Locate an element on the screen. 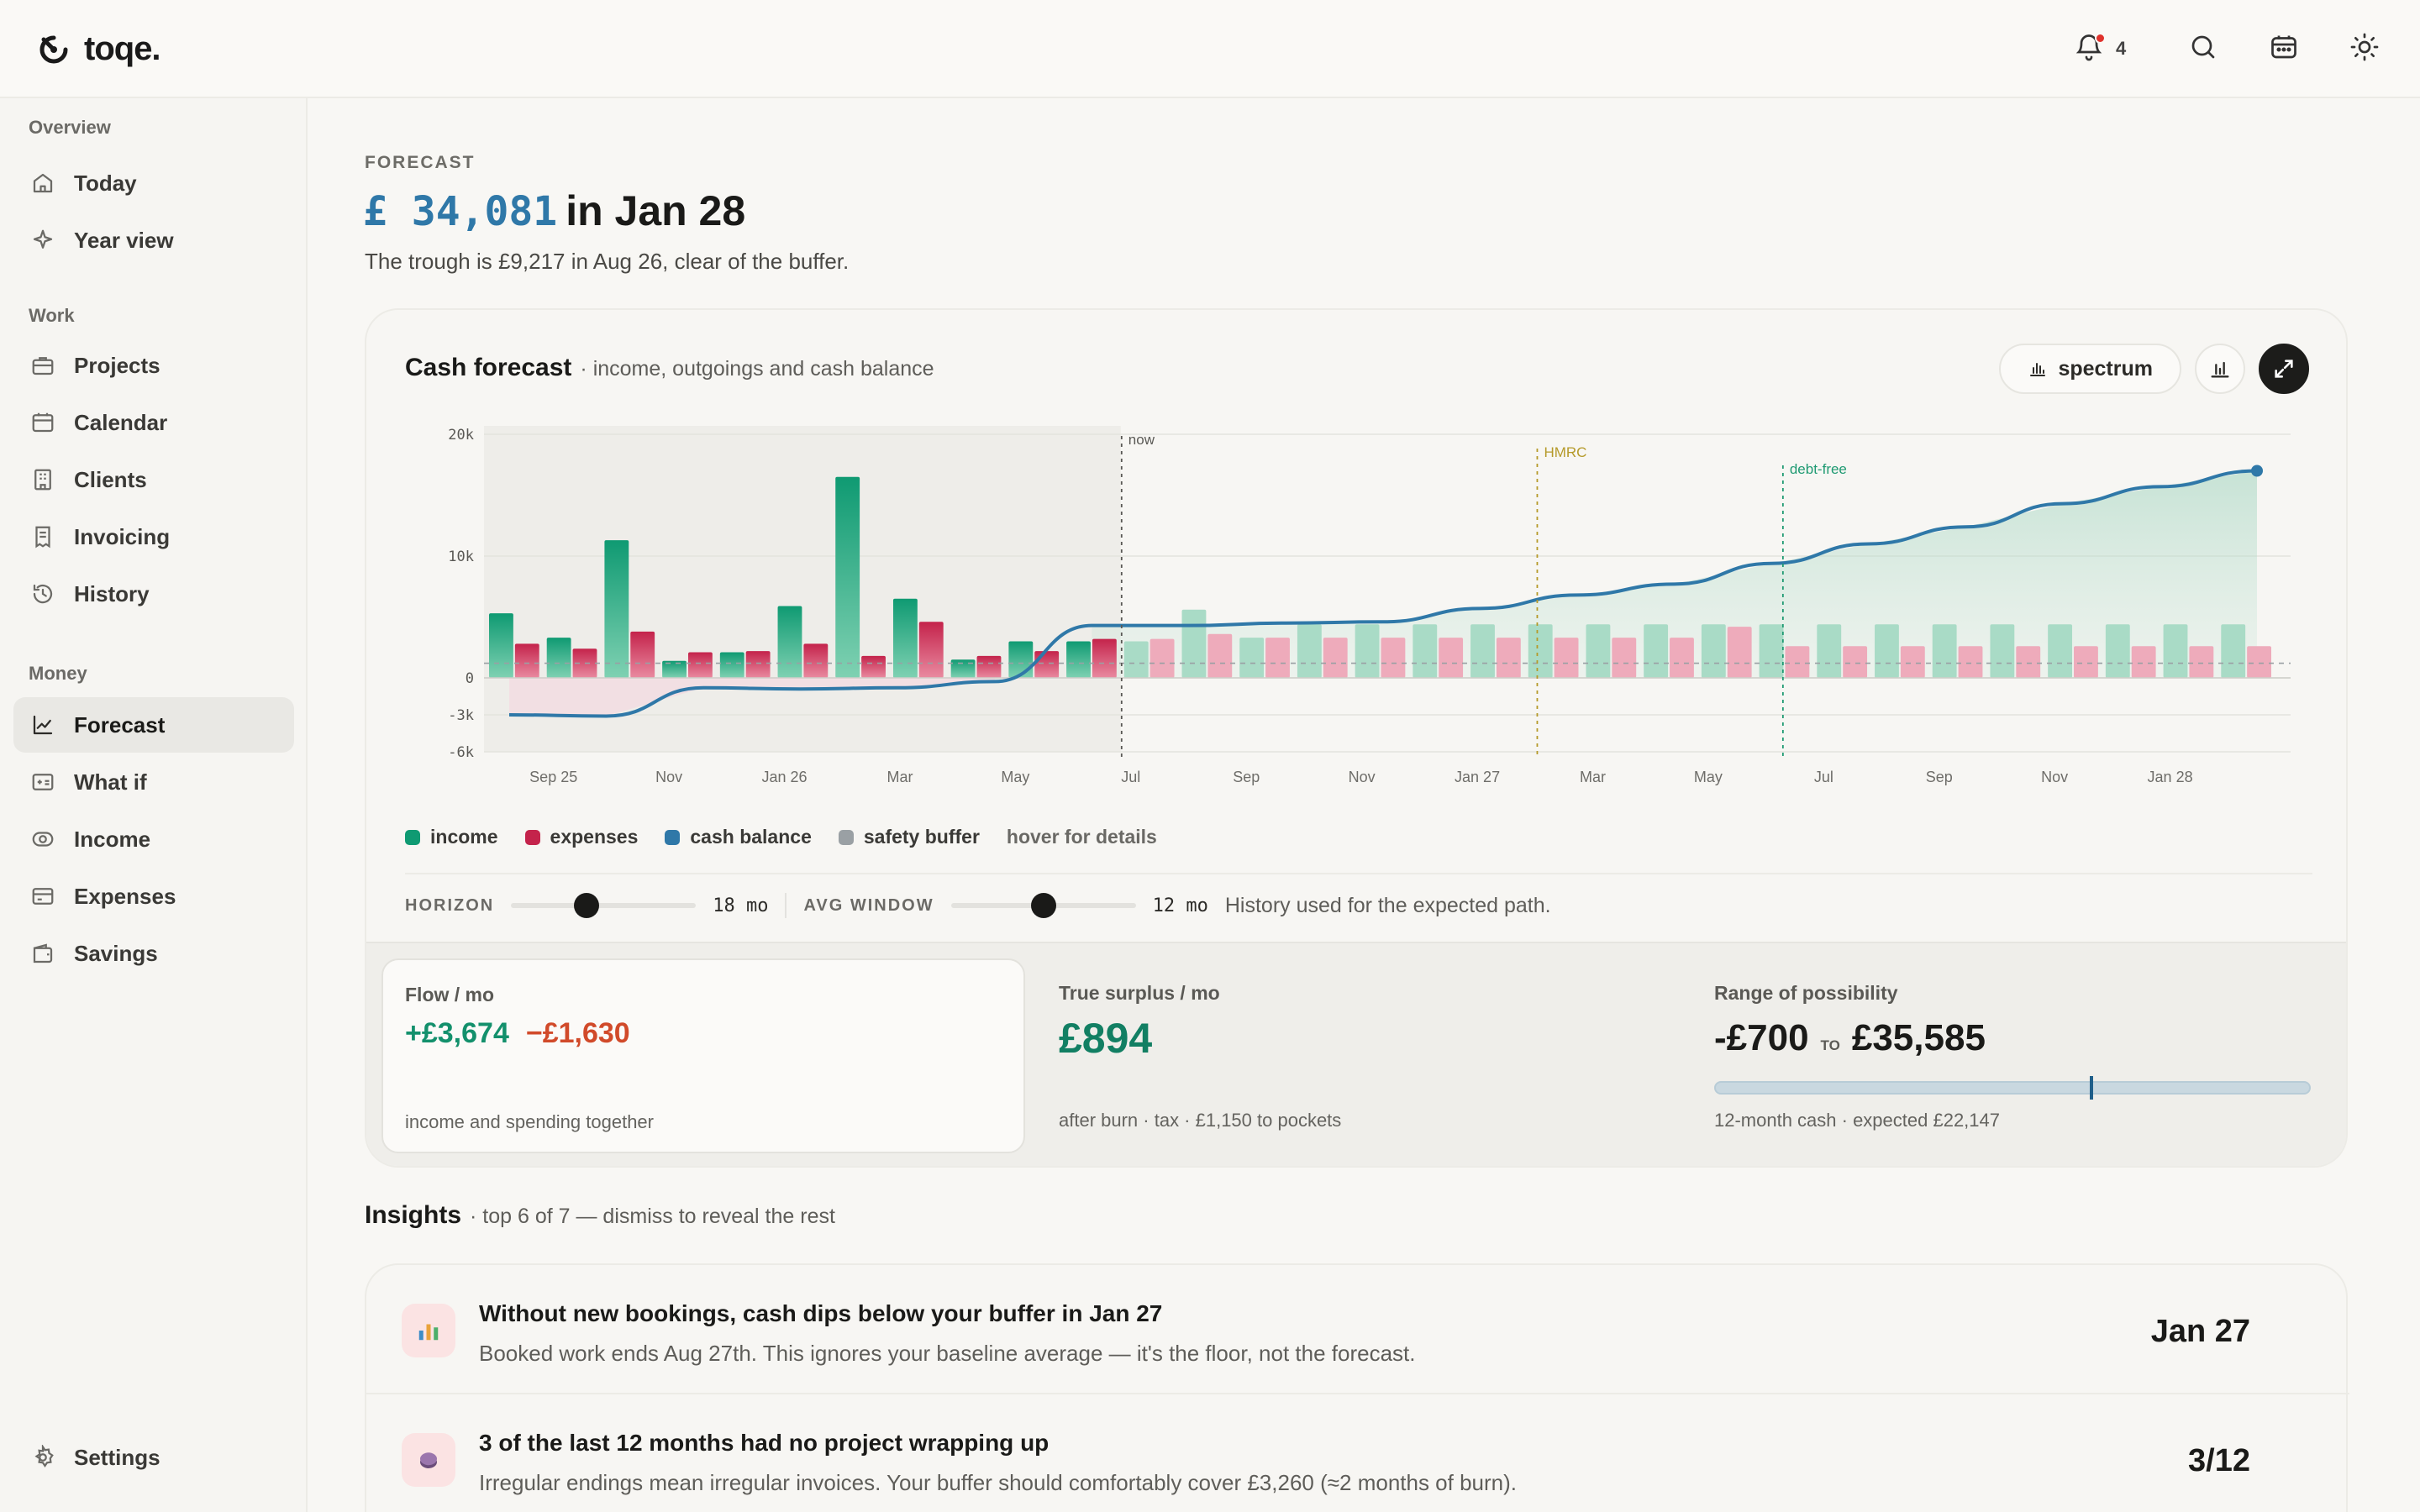  sidebar-item-label: Forecast is located at coordinates (120, 724).